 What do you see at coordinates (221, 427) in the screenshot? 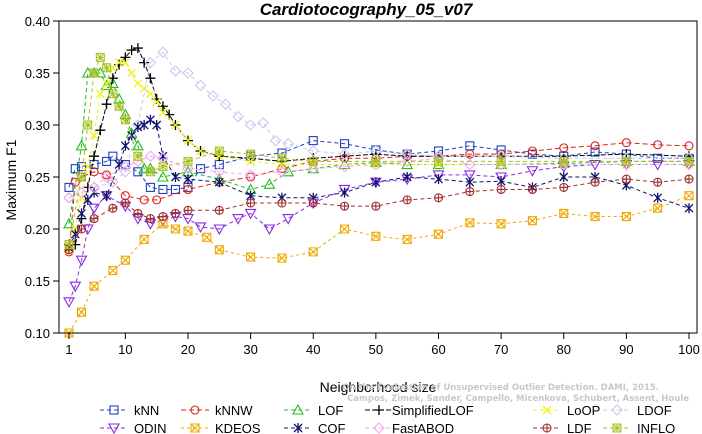
I see `legend-item-kdeos: KDEOS` at bounding box center [221, 427].